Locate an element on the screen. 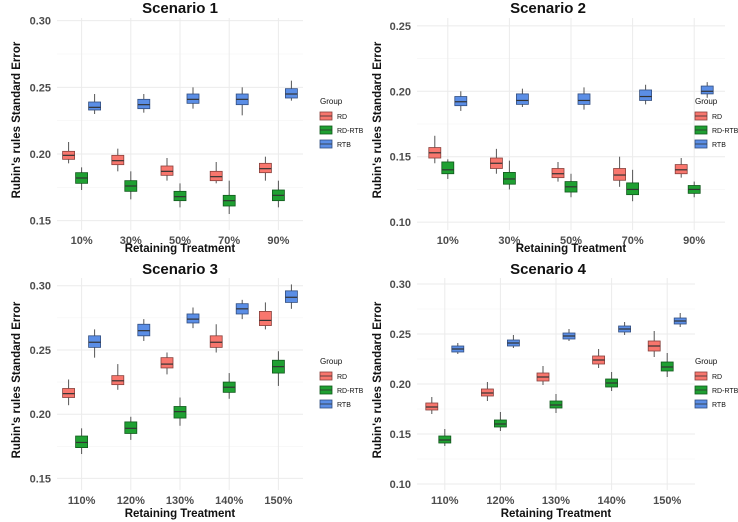 The width and height of the screenshot is (738, 522). x-tick-label: 110% is located at coordinates (445, 501).